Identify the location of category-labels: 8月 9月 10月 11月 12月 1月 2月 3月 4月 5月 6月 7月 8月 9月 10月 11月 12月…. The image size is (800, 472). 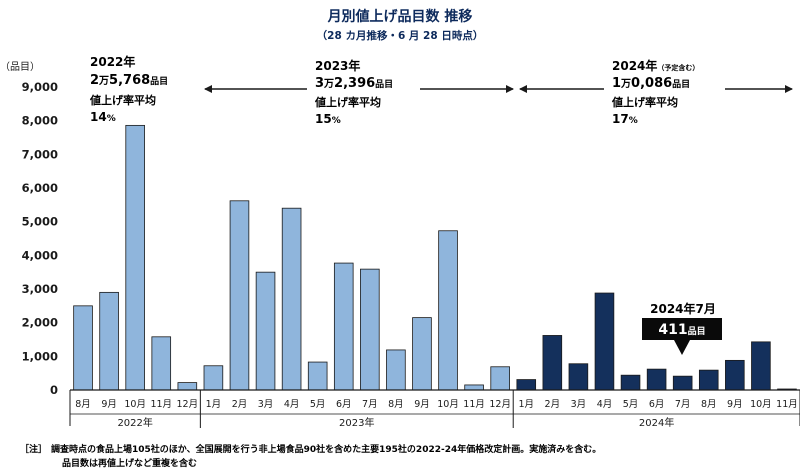
(436, 404).